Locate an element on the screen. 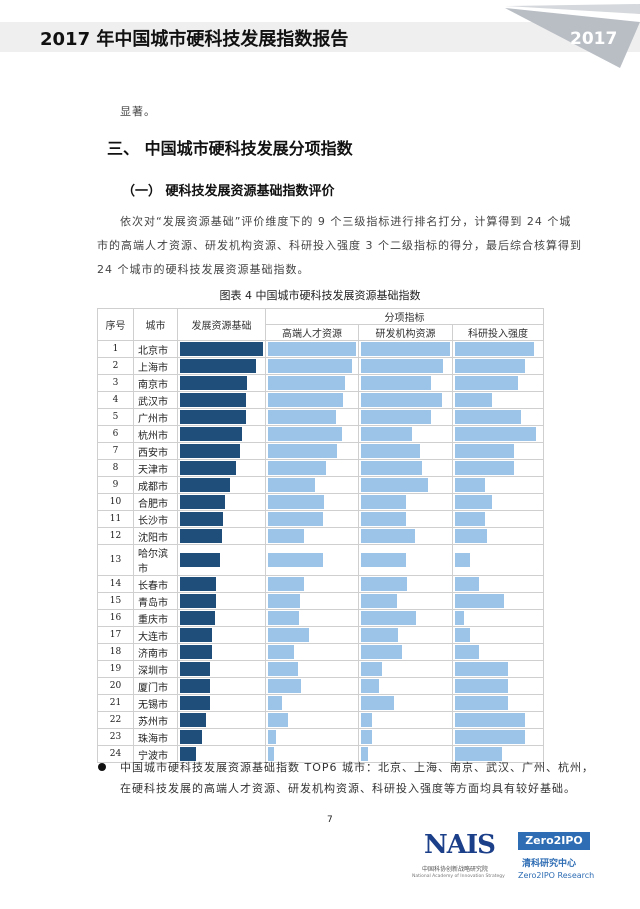 The image size is (640, 909). row-seq: 9 is located at coordinates (115, 485).